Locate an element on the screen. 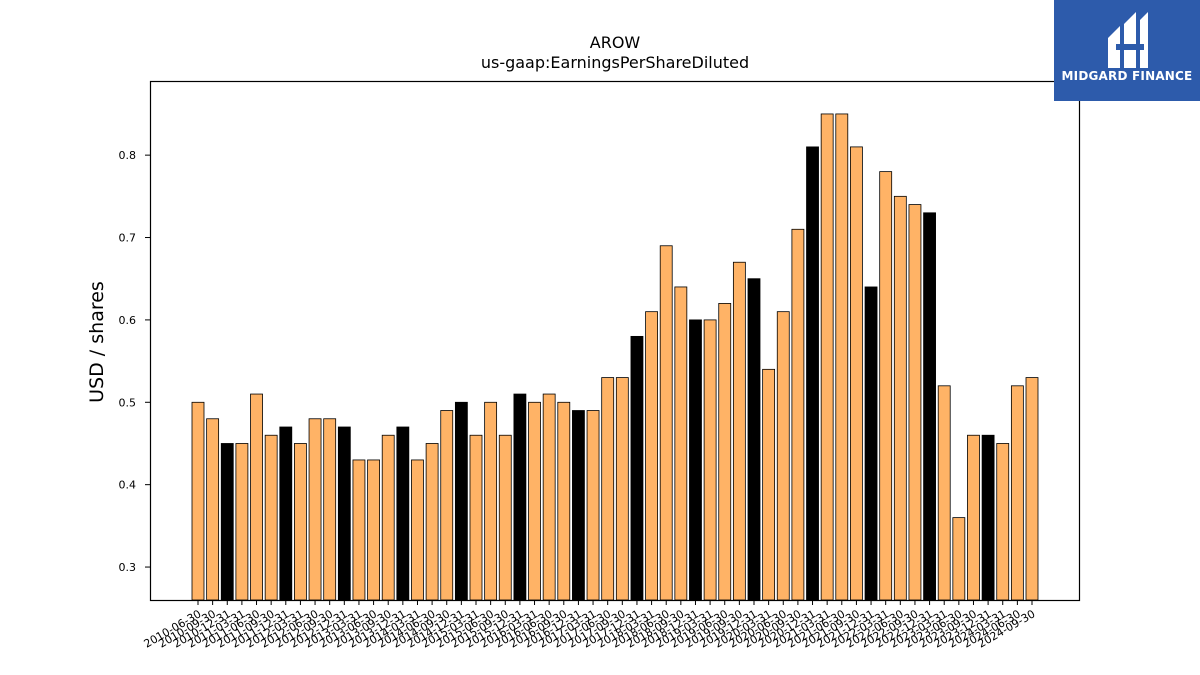 The height and width of the screenshot is (675, 1200). midgard-logo-icon is located at coordinates (1128, 40).